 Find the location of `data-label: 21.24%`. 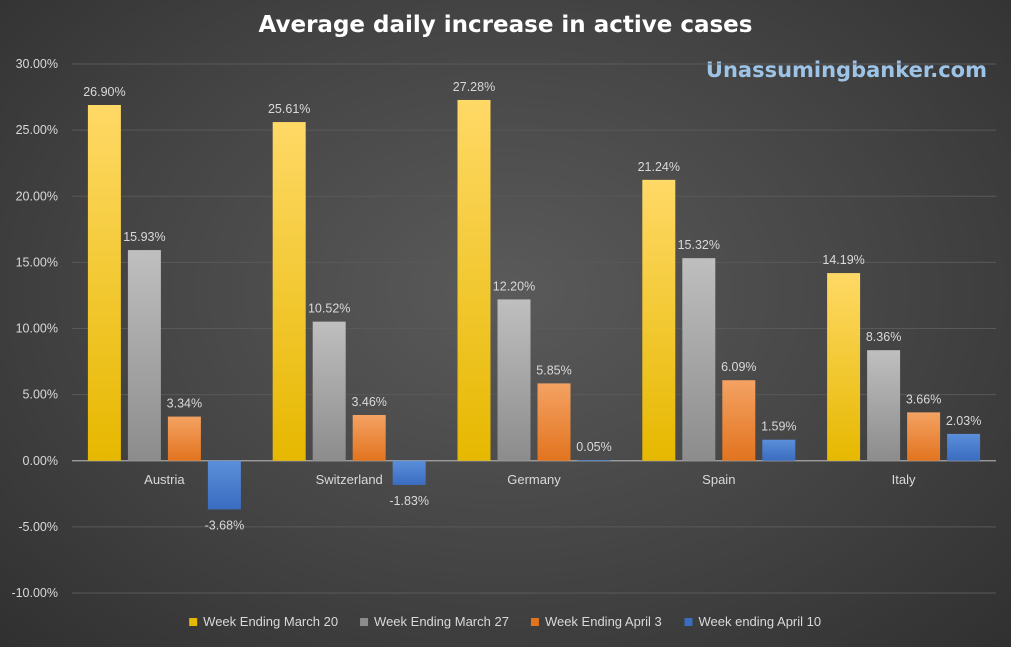

data-label: 21.24% is located at coordinates (659, 167).